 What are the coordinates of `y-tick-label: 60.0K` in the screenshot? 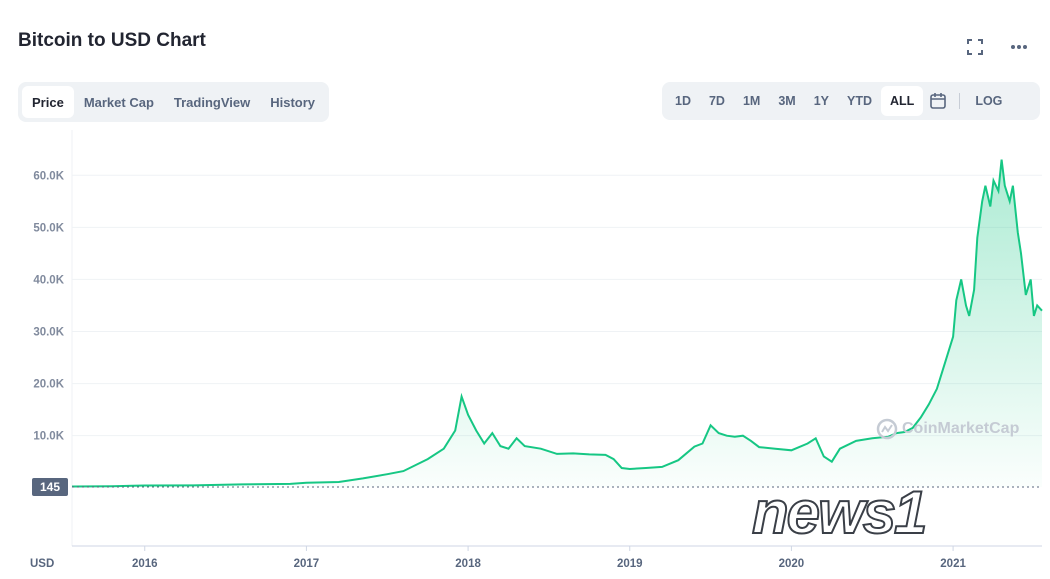 It's located at (48, 176).